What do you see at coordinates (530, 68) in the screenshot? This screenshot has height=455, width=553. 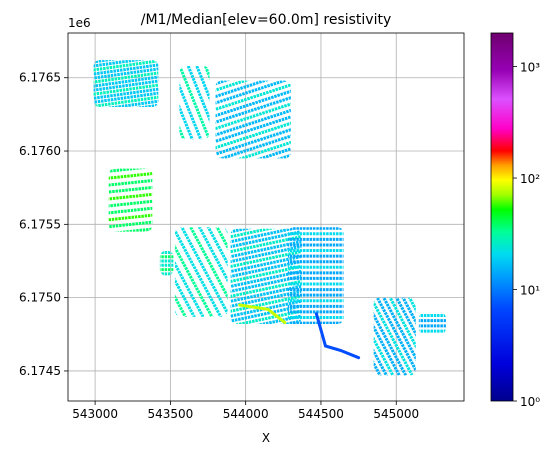 I see `colorbar-tick-label: 10³` at bounding box center [530, 68].